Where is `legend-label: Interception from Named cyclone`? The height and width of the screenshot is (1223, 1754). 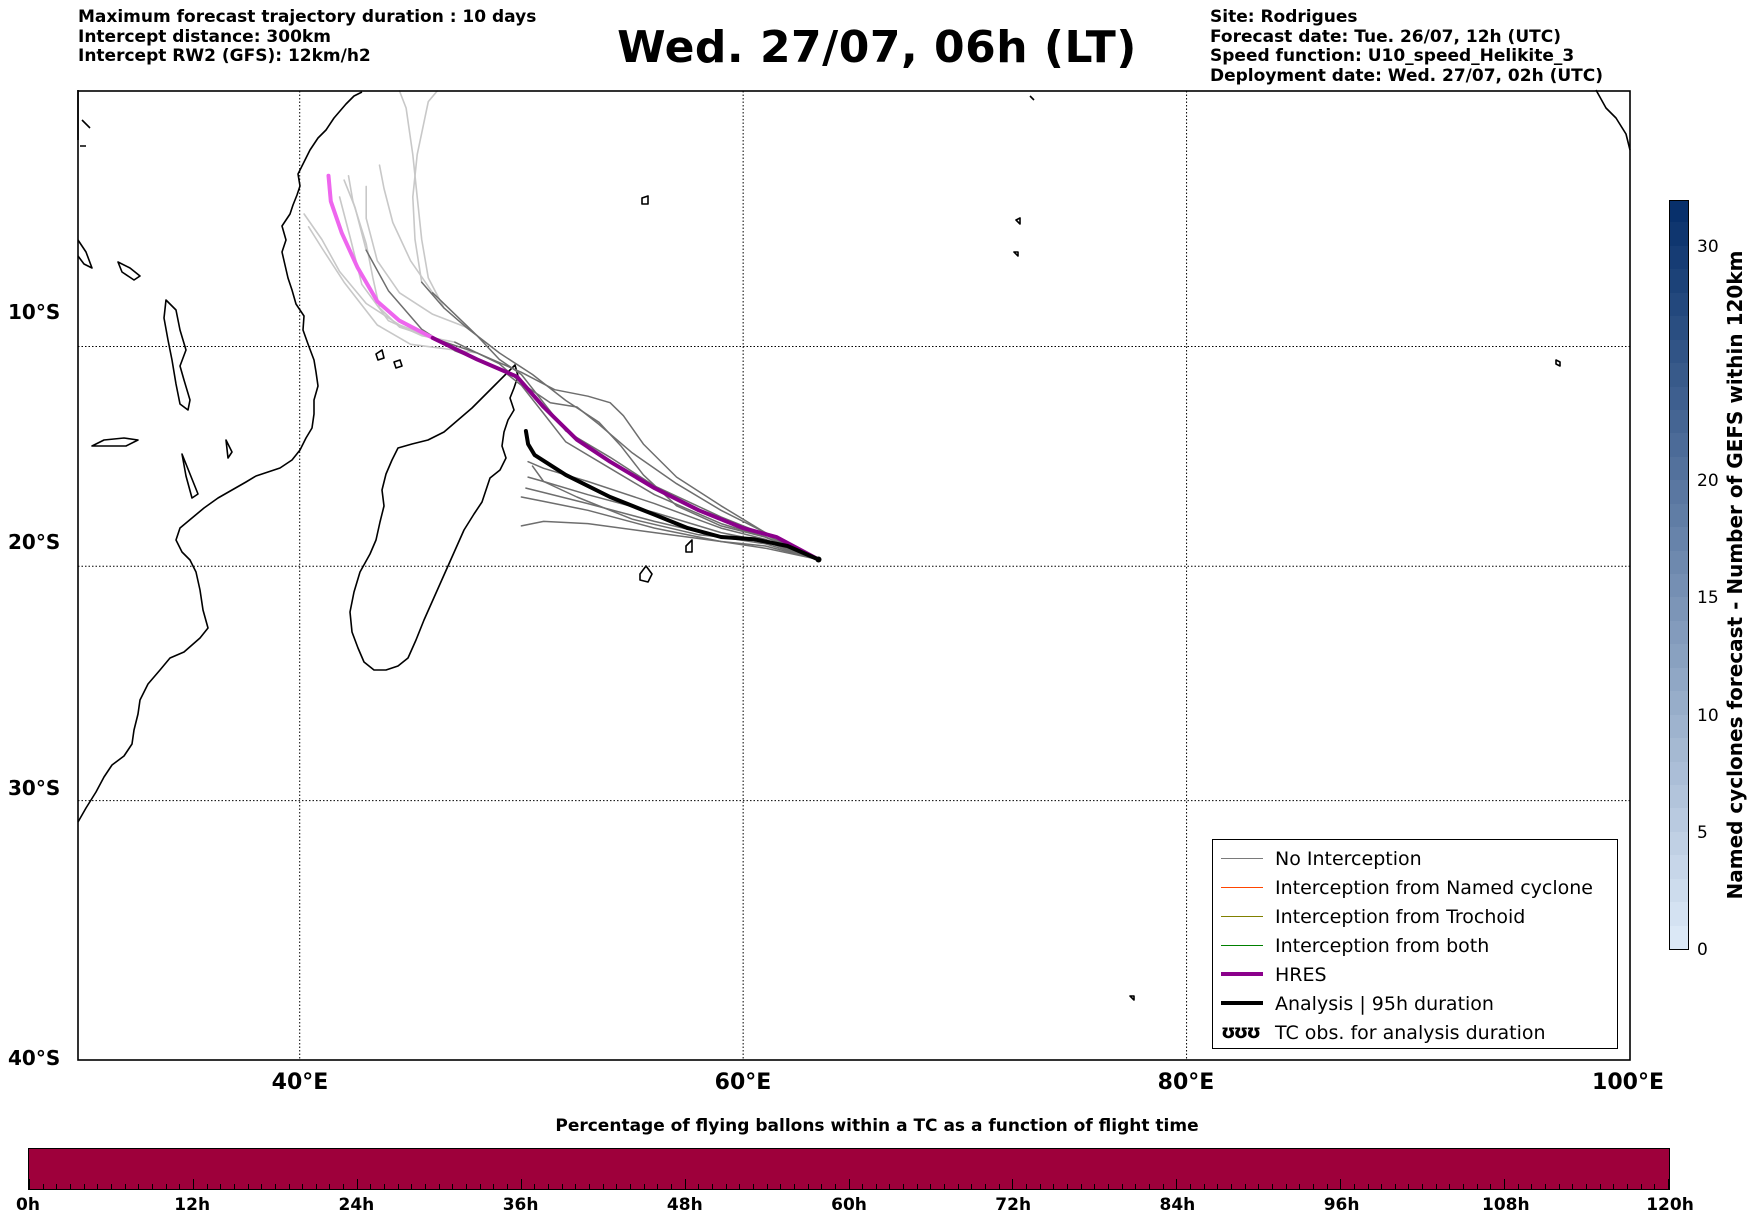 legend-label: Interception from Named cyclone is located at coordinates (1434, 888).